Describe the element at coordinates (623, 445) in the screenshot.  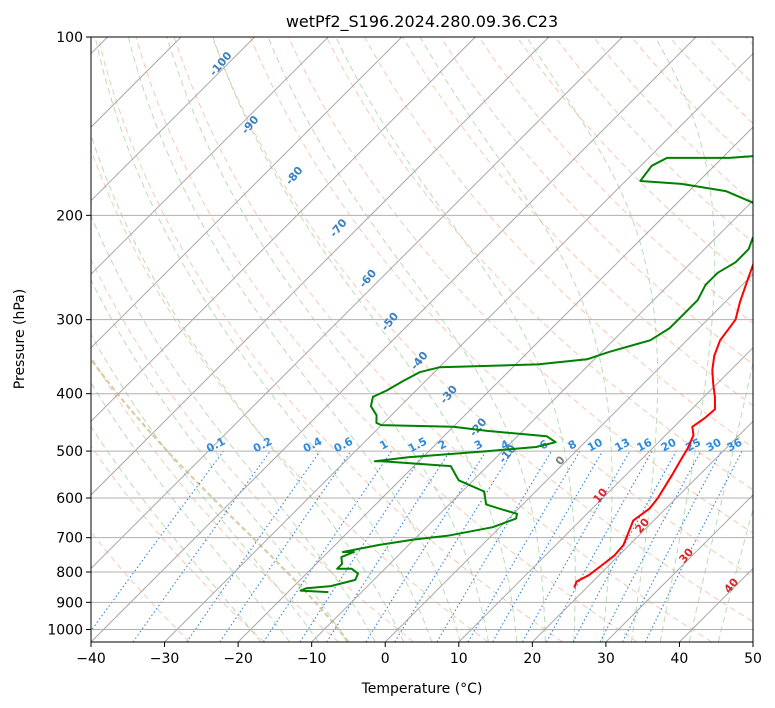
I see `mixing-ratio-label: 13` at that location.